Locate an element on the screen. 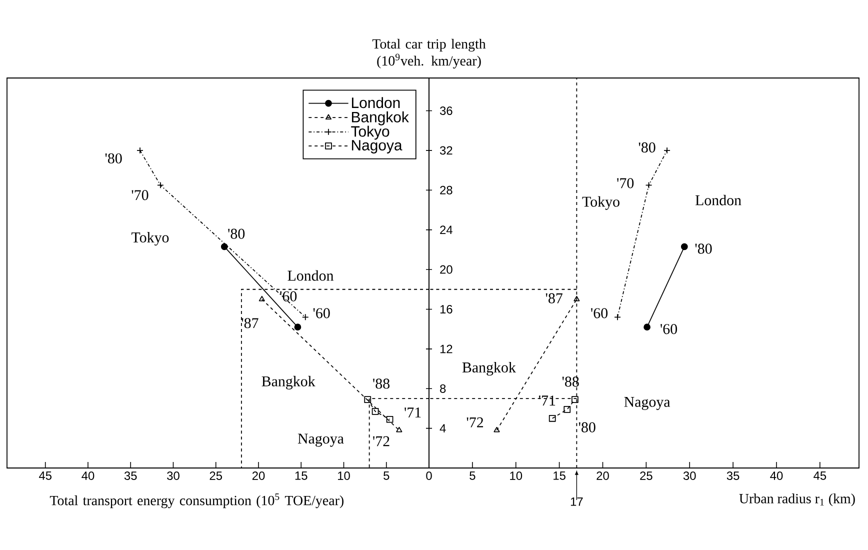 Image resolution: width=868 pixels, height=550 pixels. y-tick-label: 24 is located at coordinates (446, 230).